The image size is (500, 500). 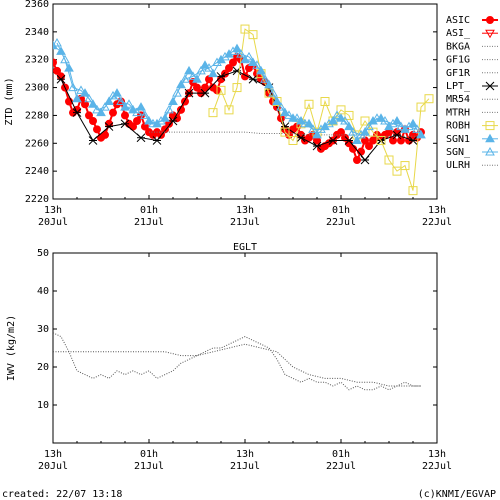 What do you see at coordinates (37, 88) in the screenshot?
I see `y-tick-label: 2300` at bounding box center [37, 88].